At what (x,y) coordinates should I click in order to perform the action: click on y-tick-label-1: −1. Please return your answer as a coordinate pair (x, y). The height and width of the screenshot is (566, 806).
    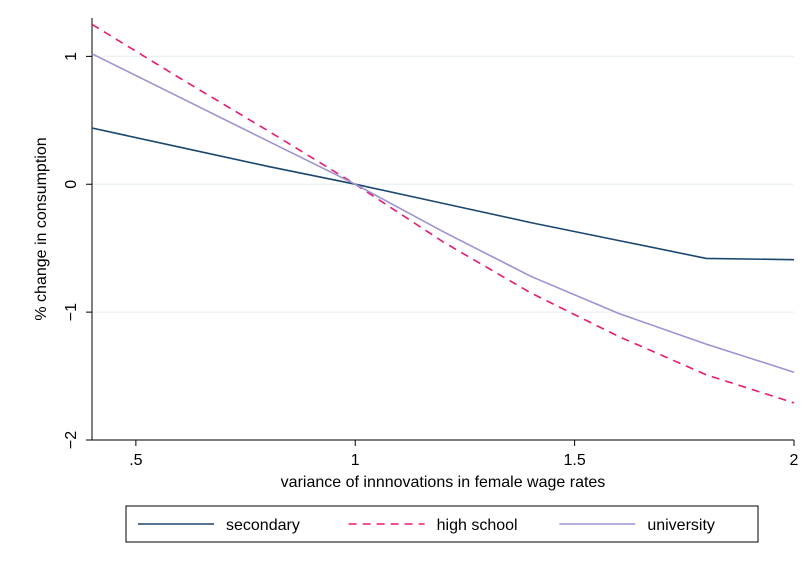
    Looking at the image, I should click on (71, 312).